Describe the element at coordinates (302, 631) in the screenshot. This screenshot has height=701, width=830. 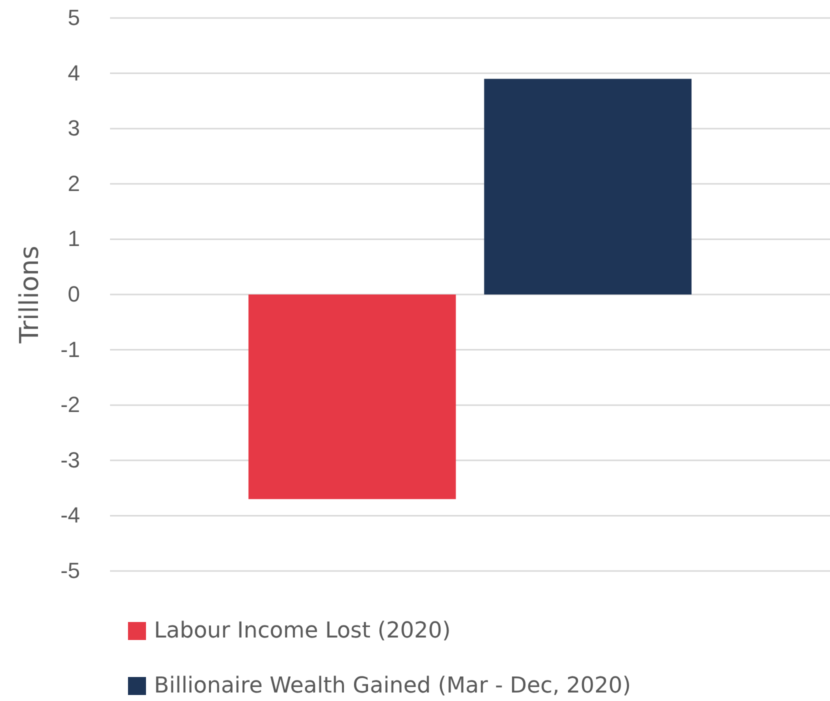
I see `legend-label: Labour Income Lost (2020)` at that location.